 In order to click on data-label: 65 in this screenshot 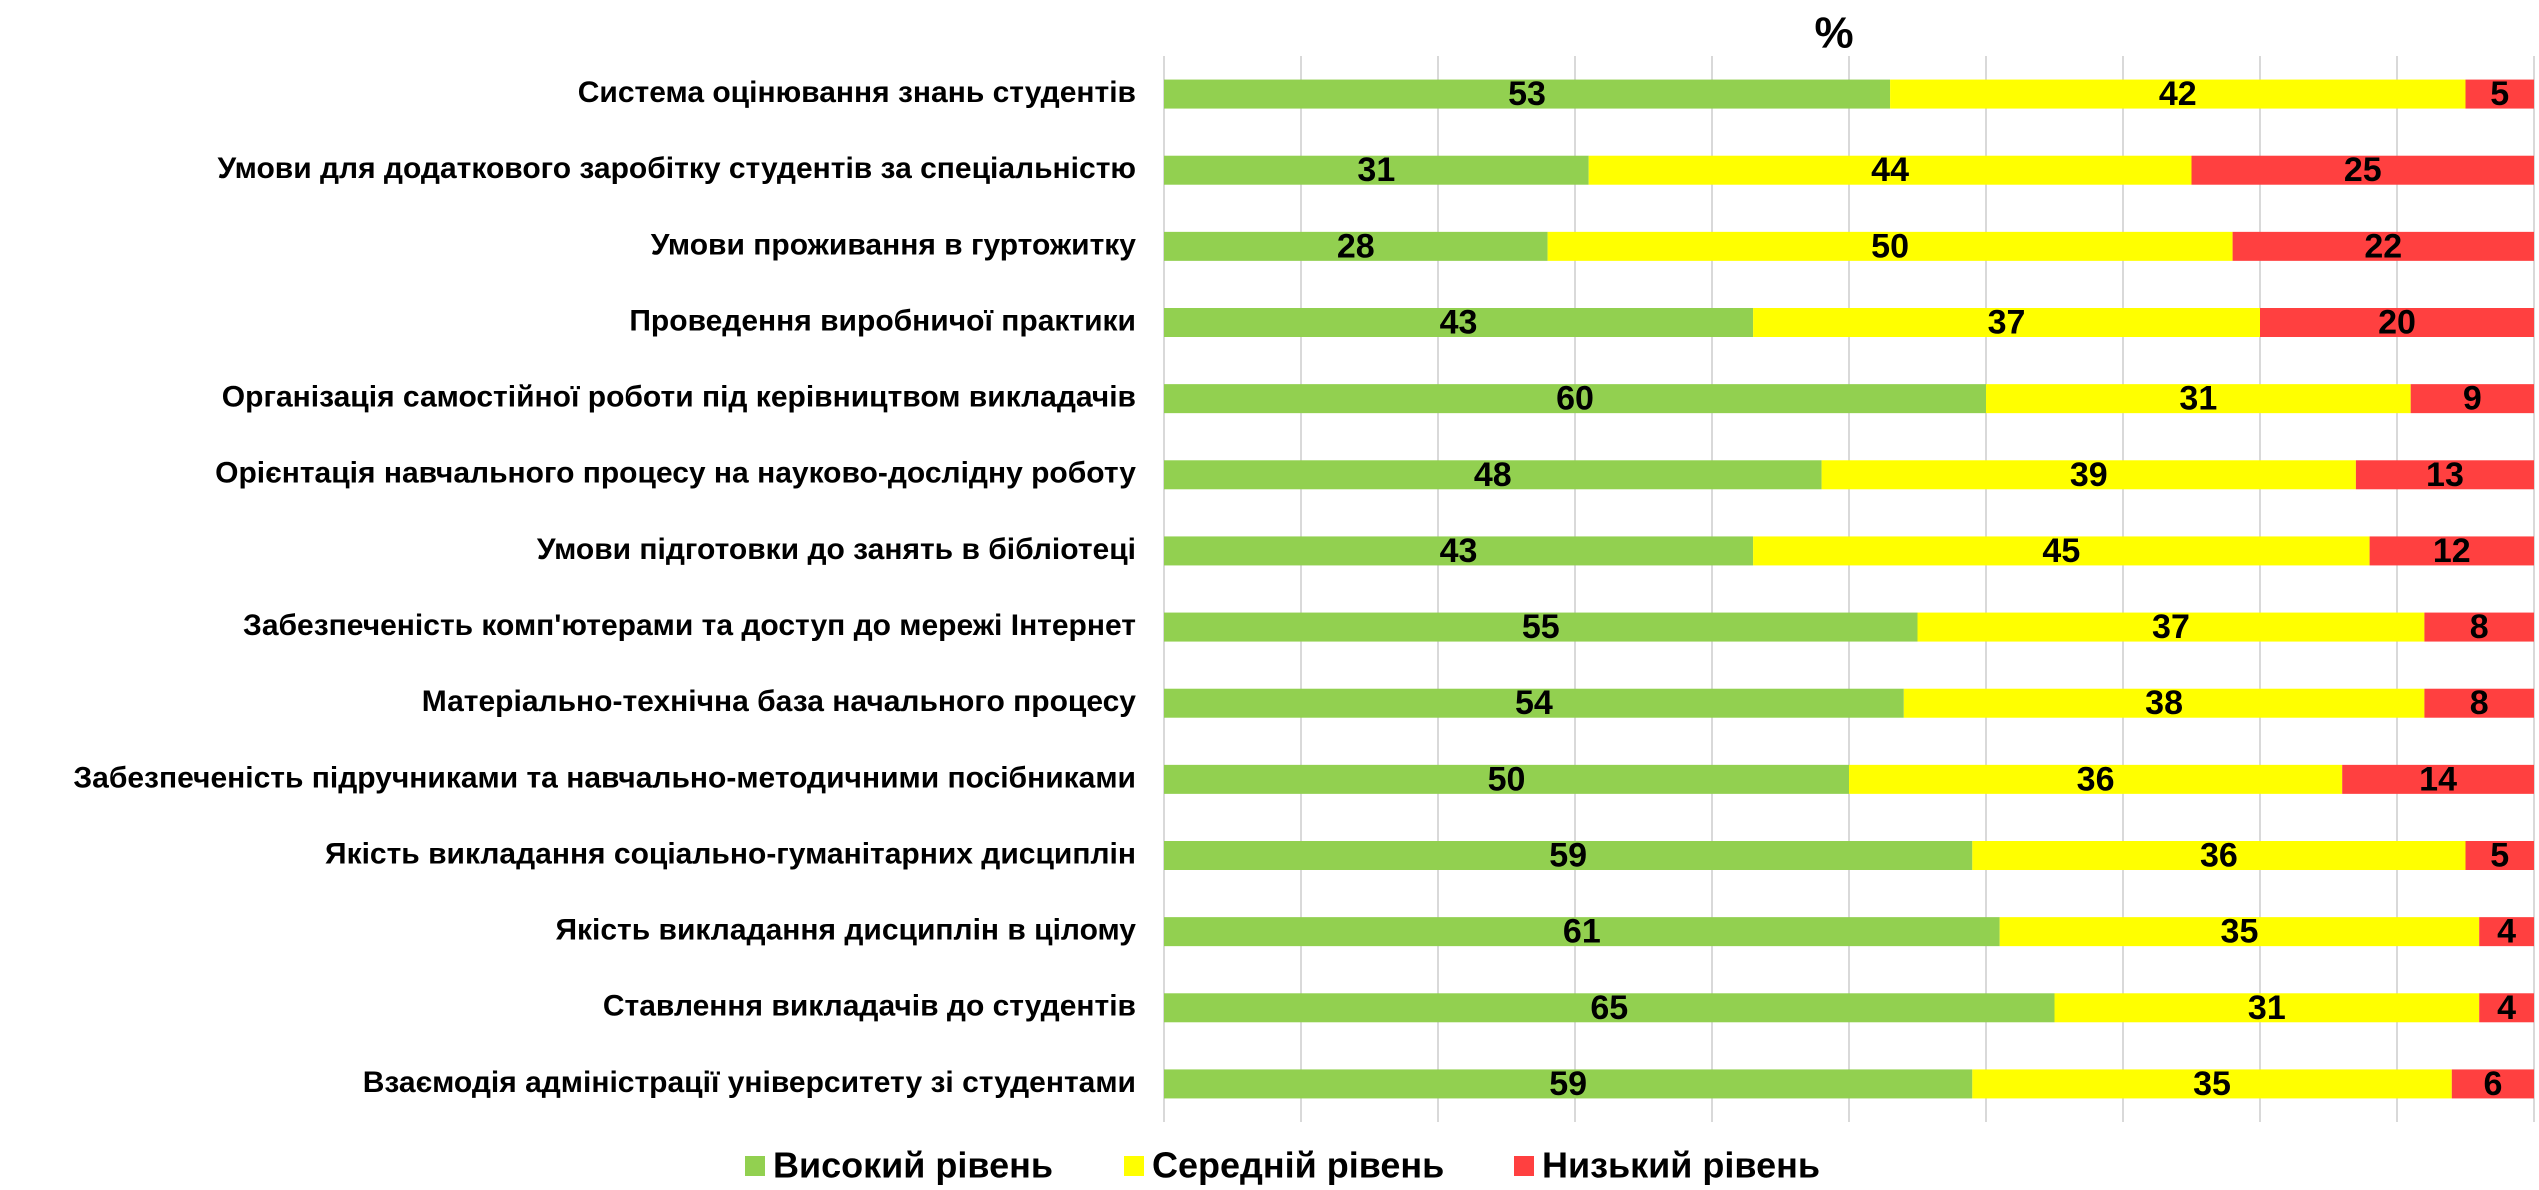, I will do `click(1609, 1008)`.